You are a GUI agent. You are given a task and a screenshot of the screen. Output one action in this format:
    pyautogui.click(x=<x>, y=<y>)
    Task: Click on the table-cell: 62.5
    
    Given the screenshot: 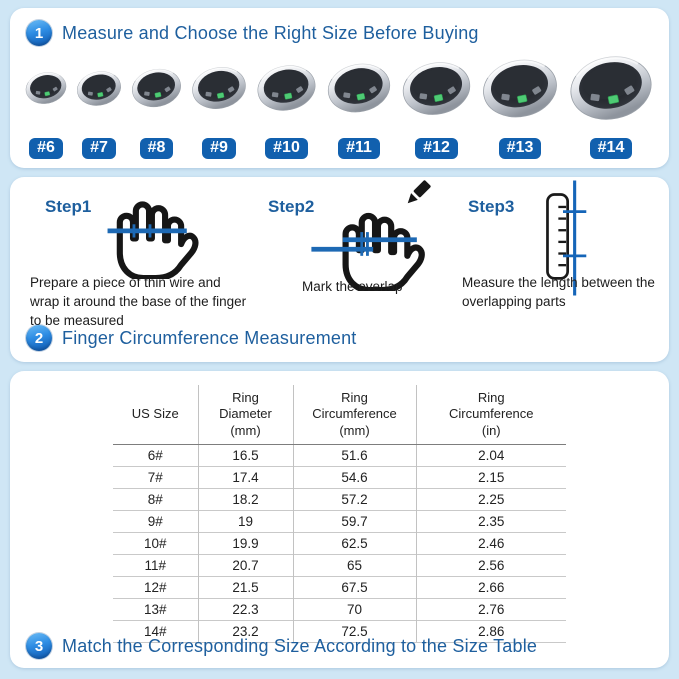 What is the action you would take?
    pyautogui.click(x=354, y=543)
    